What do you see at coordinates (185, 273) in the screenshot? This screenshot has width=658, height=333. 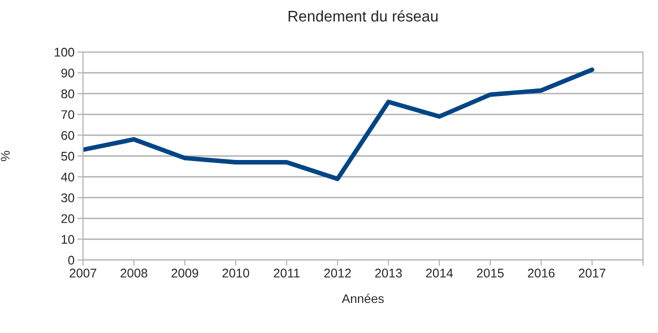 I see `x-tick-label: 2009` at bounding box center [185, 273].